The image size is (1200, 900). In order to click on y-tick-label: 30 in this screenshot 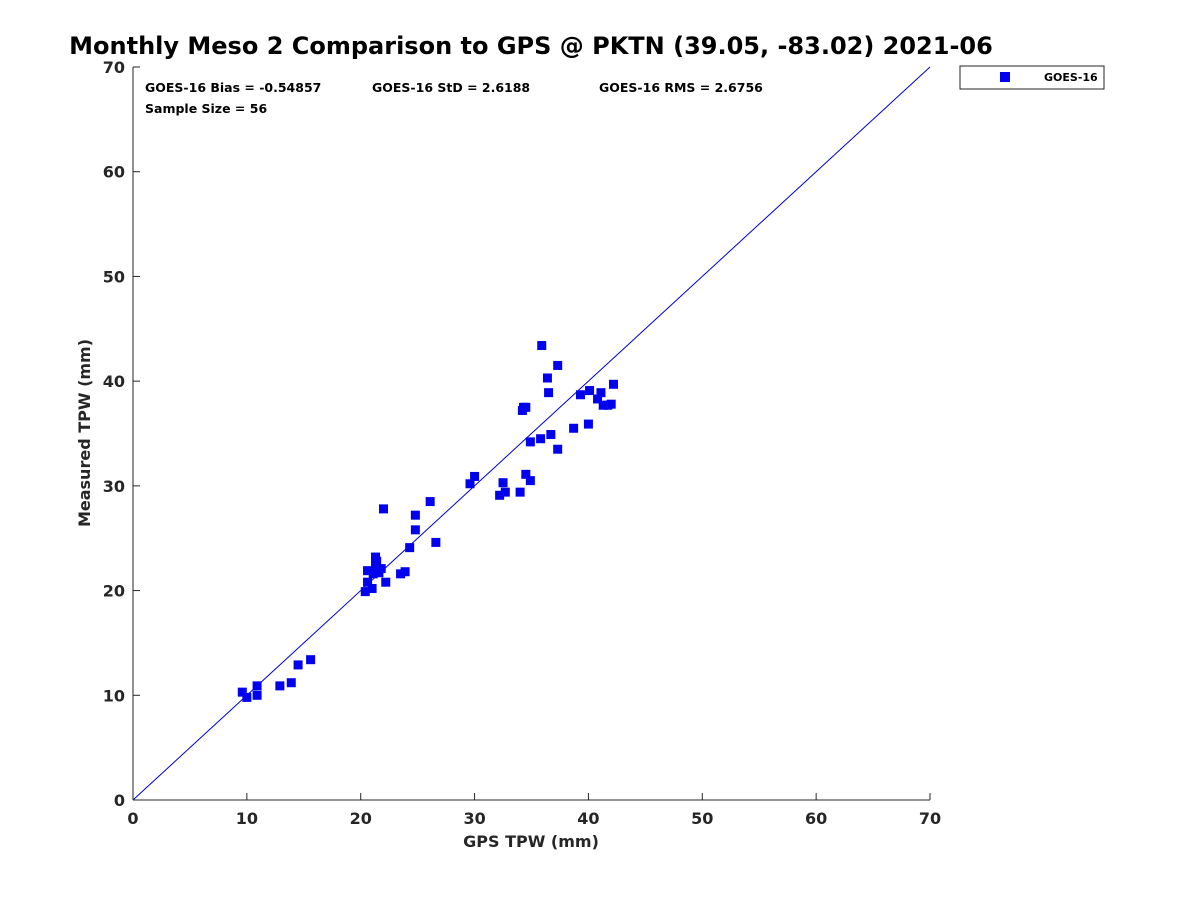, I will do `click(114, 486)`.